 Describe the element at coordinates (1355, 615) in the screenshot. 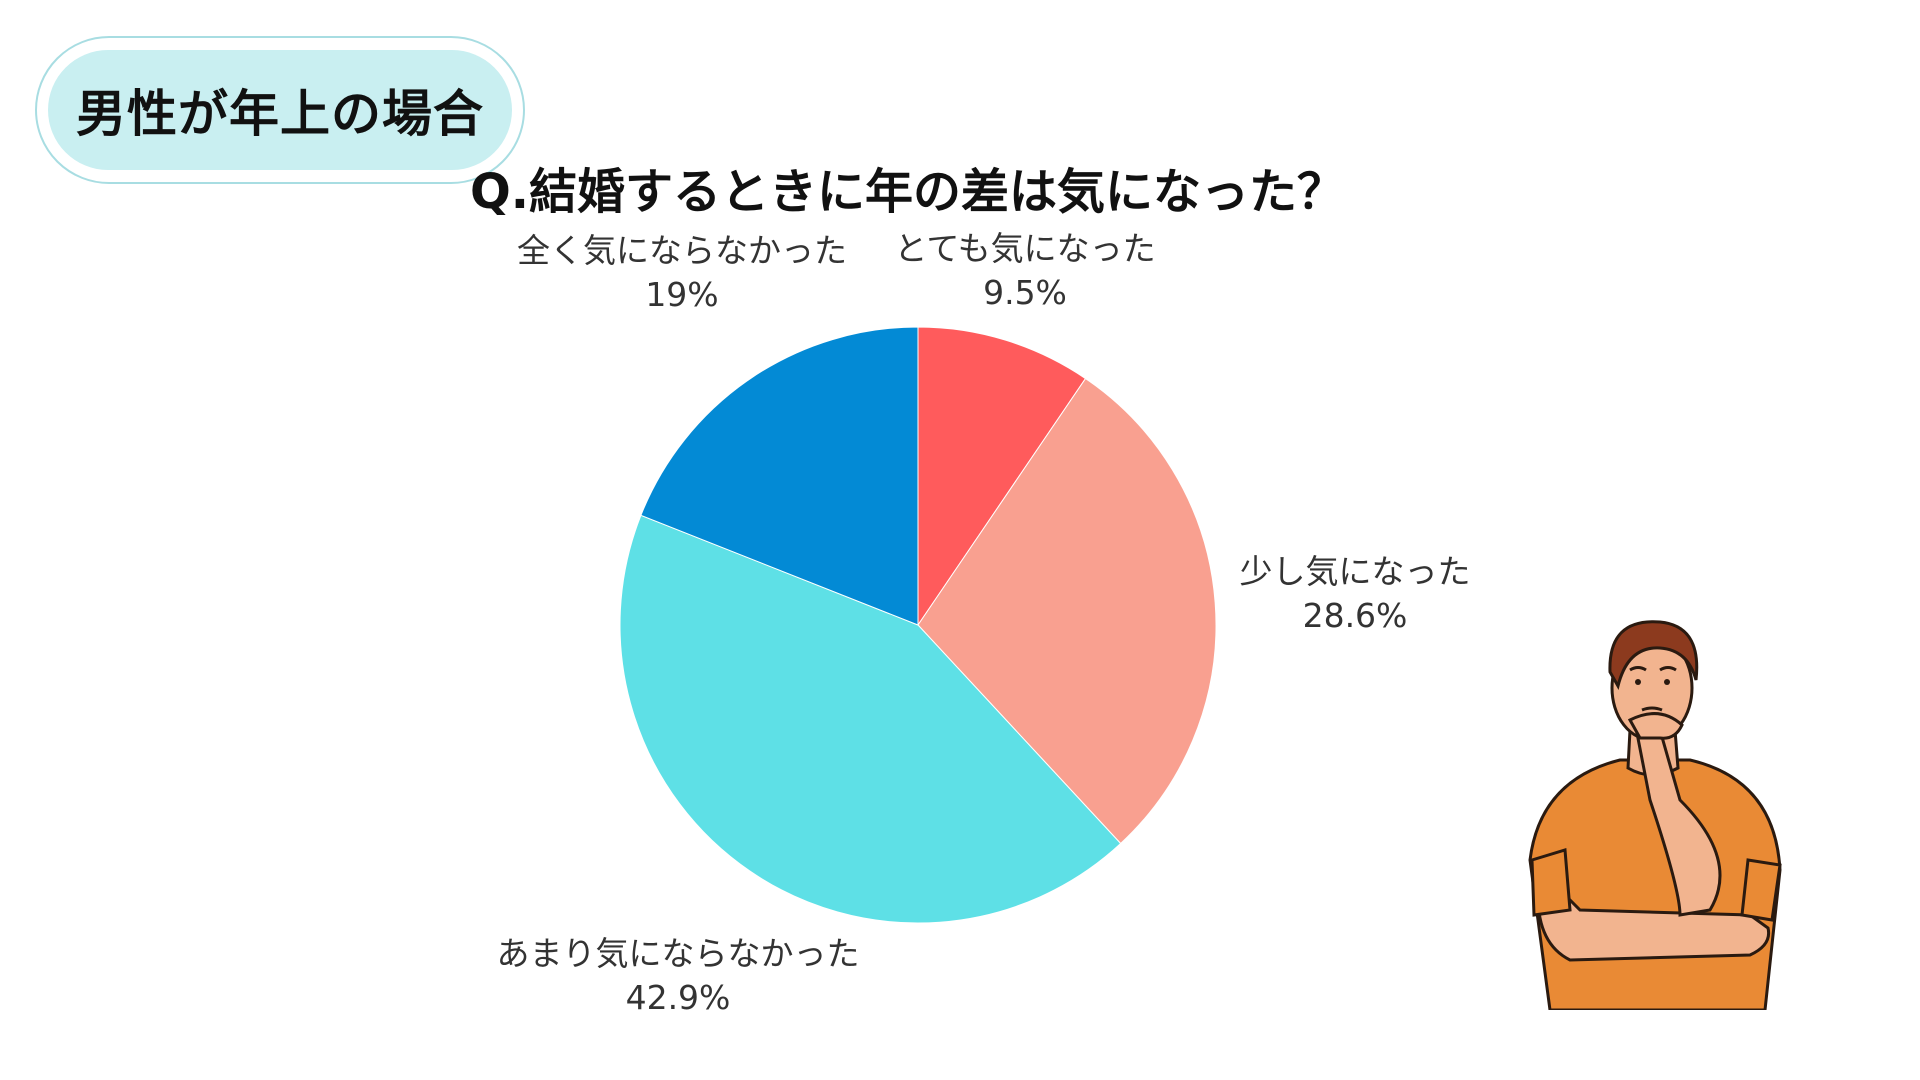

I see `slice-value-label: 28.6%` at that location.